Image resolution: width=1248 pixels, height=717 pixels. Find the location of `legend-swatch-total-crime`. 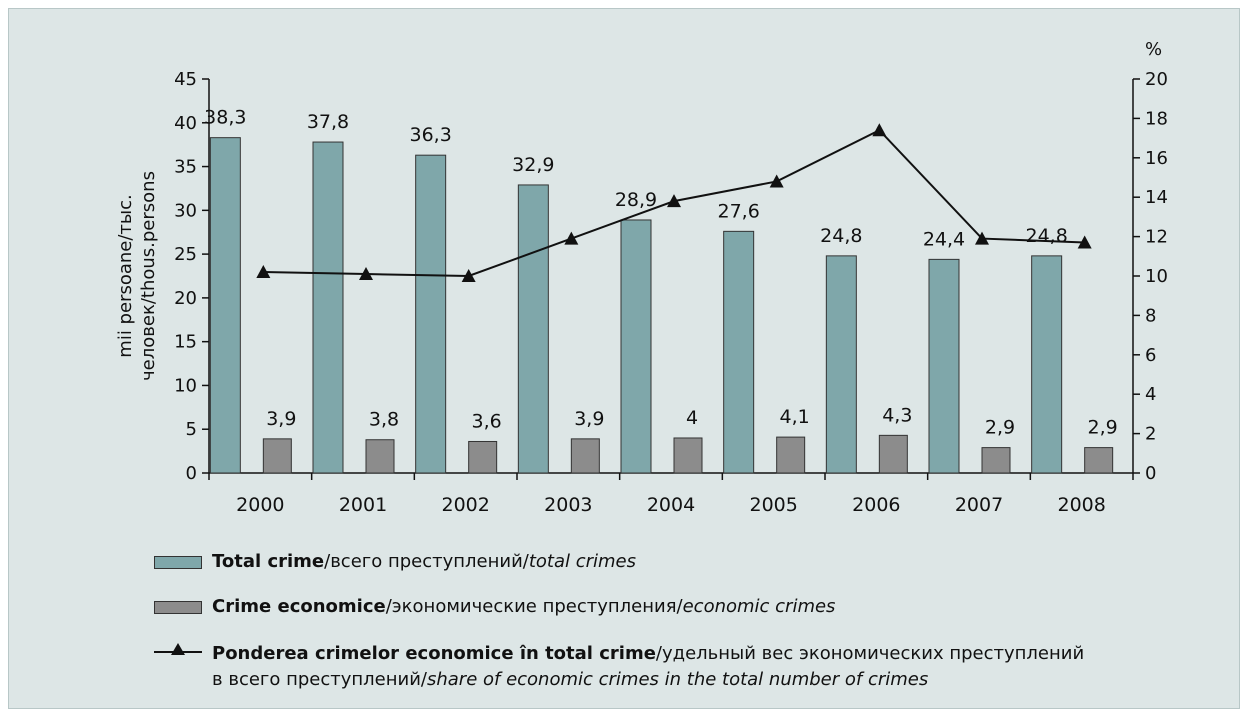

legend-swatch-total-crime is located at coordinates (178, 562).